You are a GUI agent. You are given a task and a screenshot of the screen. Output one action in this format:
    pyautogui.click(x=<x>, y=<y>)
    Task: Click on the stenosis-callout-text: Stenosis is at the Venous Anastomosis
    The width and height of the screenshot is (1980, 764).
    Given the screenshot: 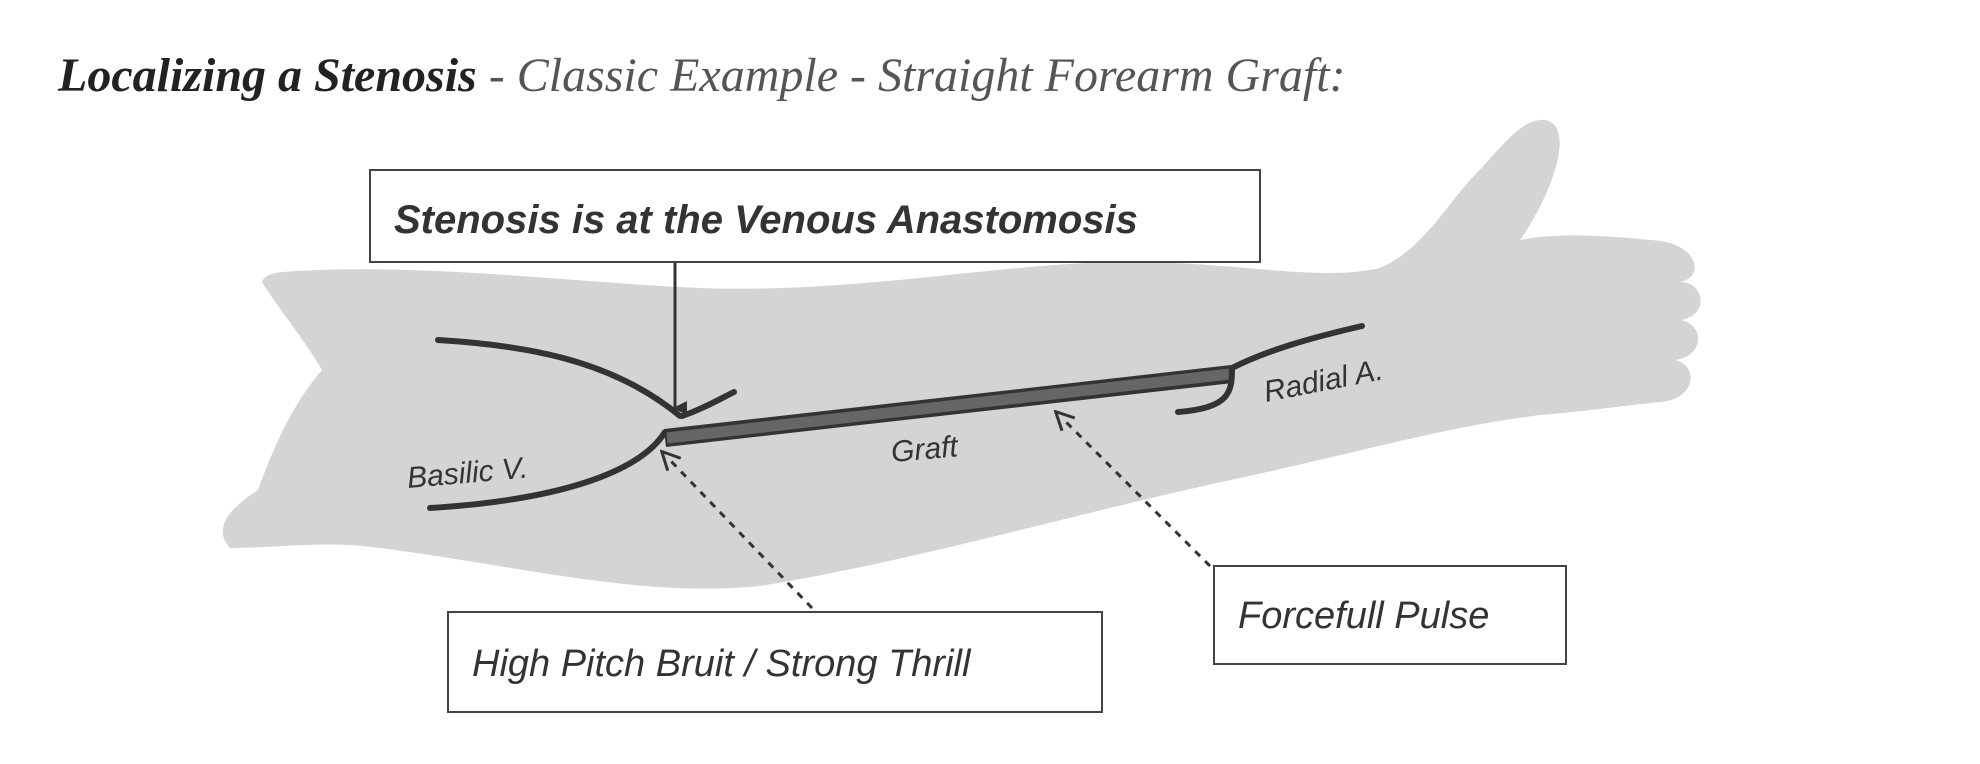 What is the action you would take?
    pyautogui.click(x=766, y=220)
    